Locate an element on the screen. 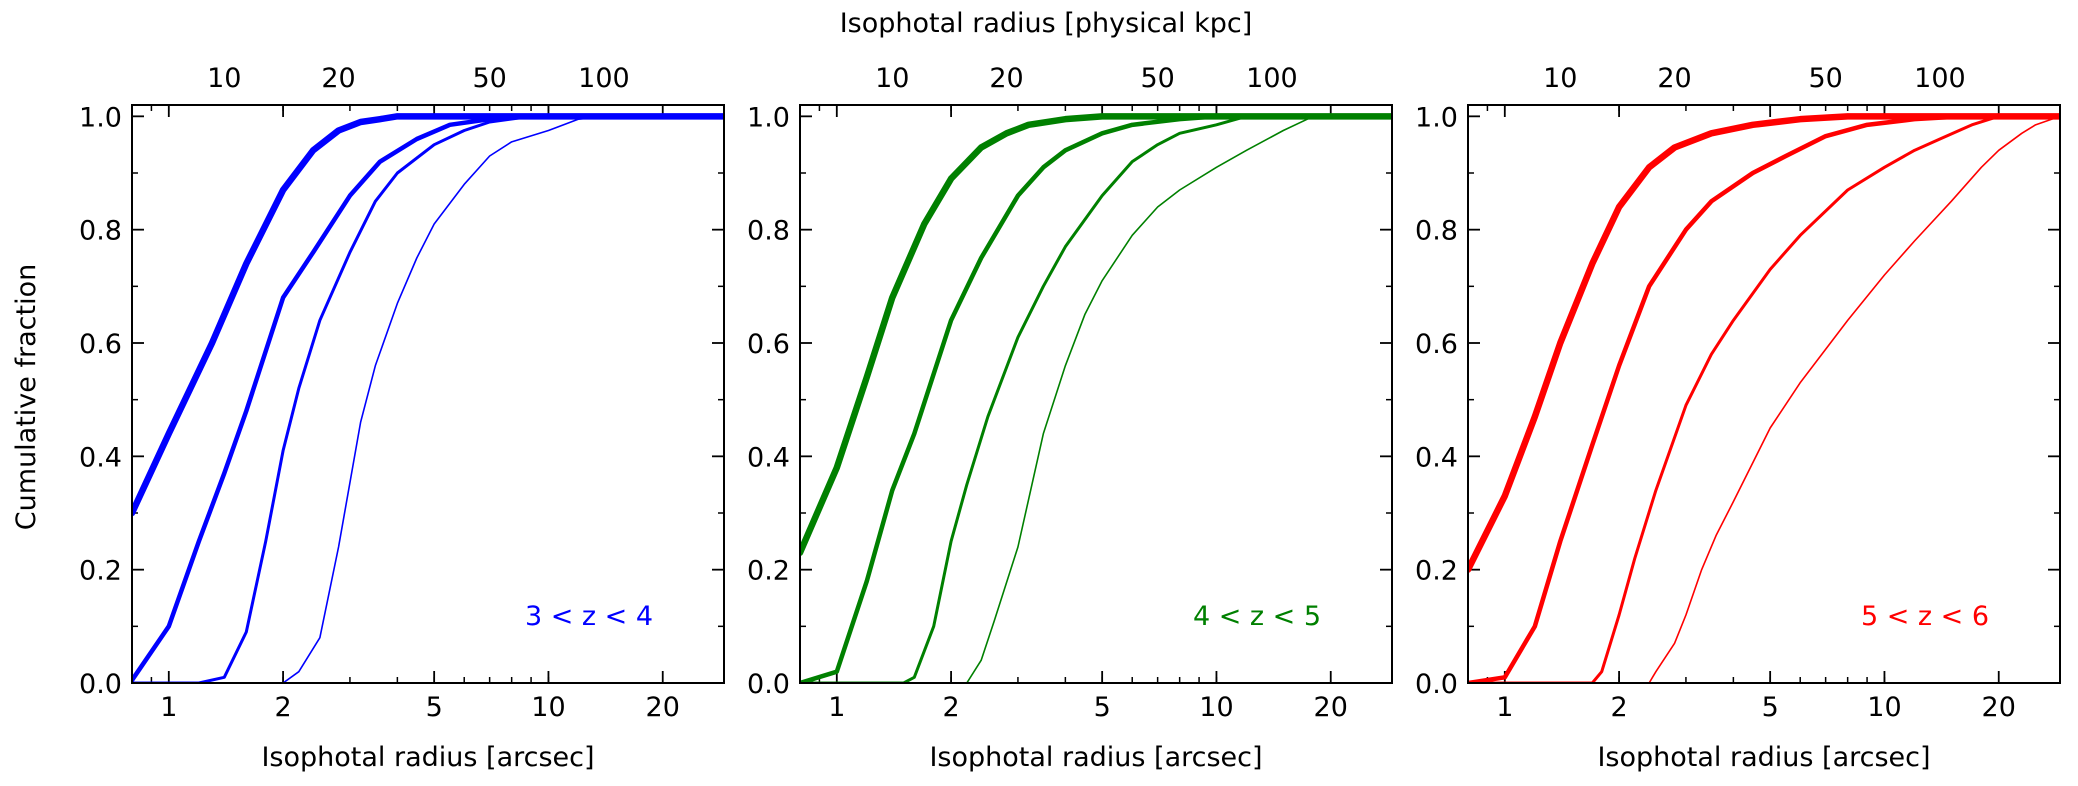 The height and width of the screenshot is (786, 2078). figure-top-title: Isophotal radius [physical kpc] is located at coordinates (1046, 23).